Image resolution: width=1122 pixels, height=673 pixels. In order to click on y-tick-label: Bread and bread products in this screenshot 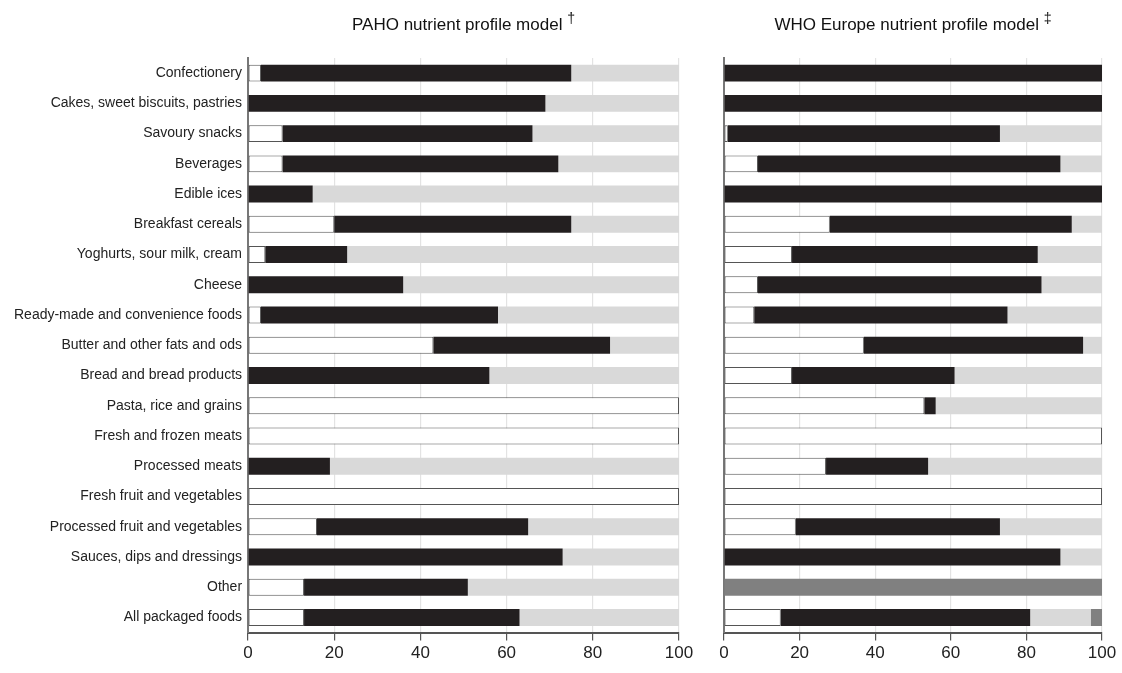, I will do `click(161, 374)`.